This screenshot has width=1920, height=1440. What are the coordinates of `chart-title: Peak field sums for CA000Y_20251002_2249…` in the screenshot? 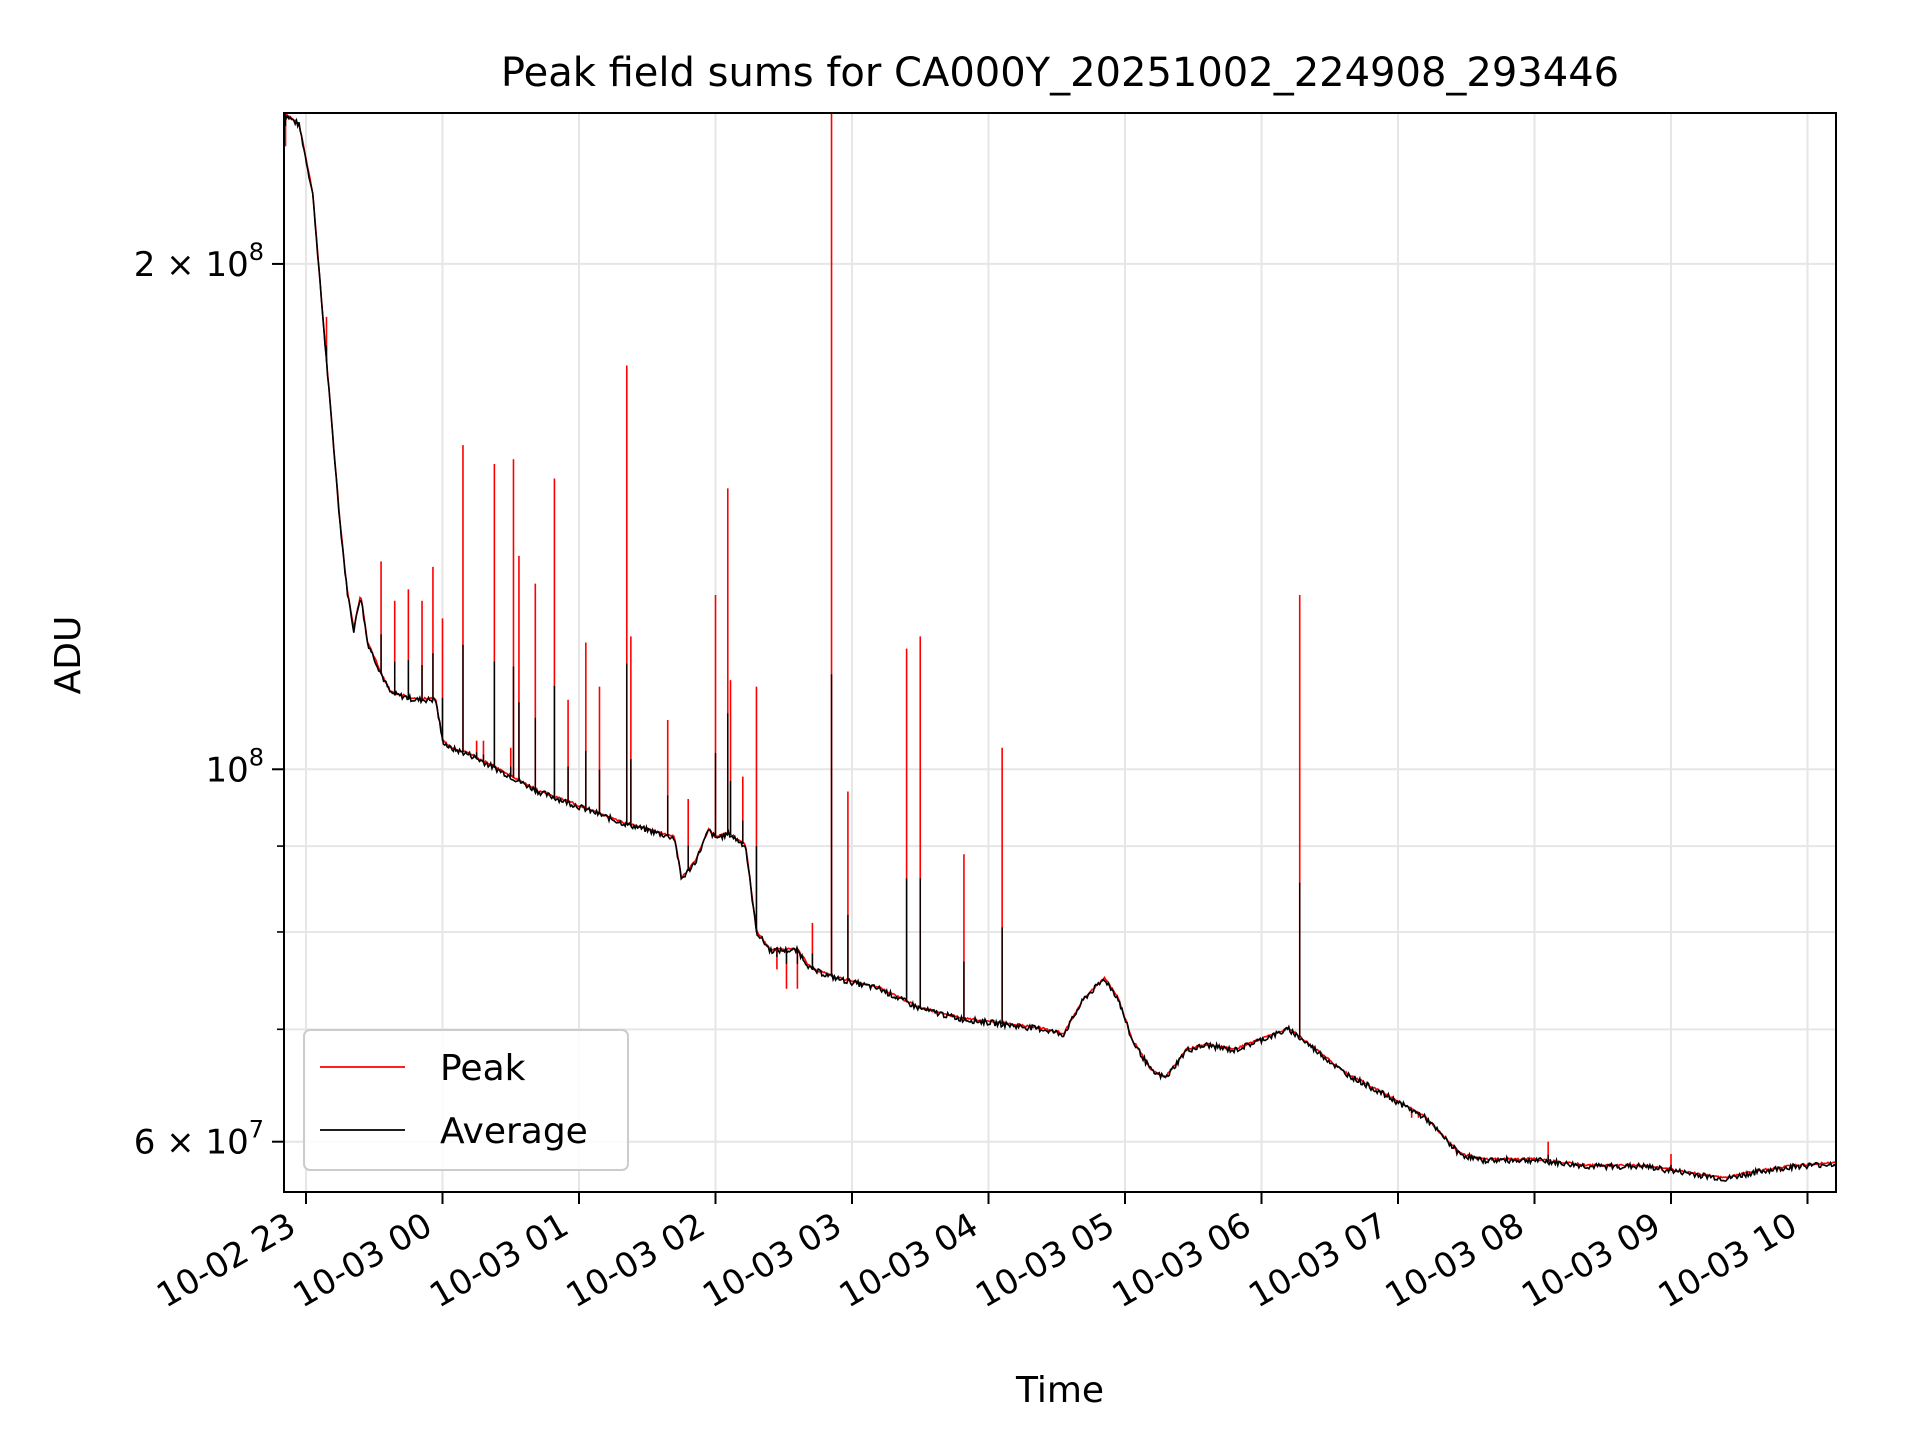 It's located at (1060, 73).